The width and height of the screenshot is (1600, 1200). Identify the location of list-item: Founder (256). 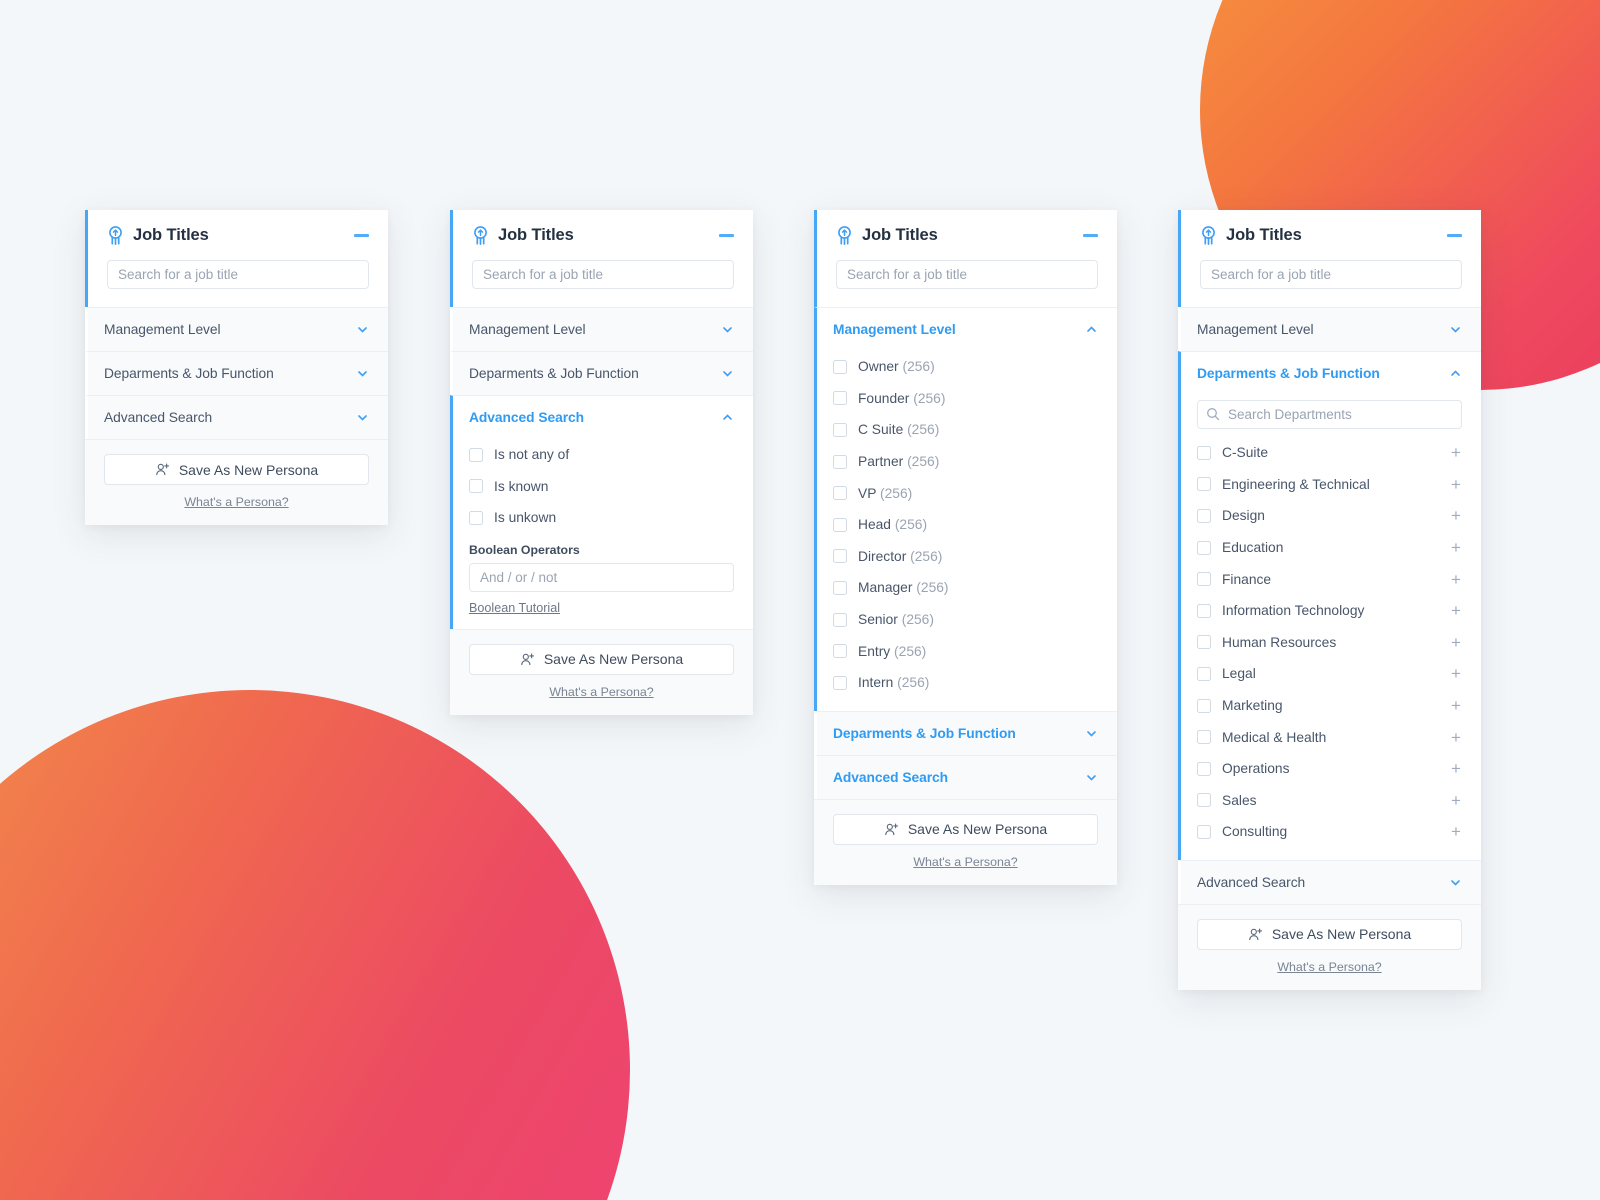
(965, 399).